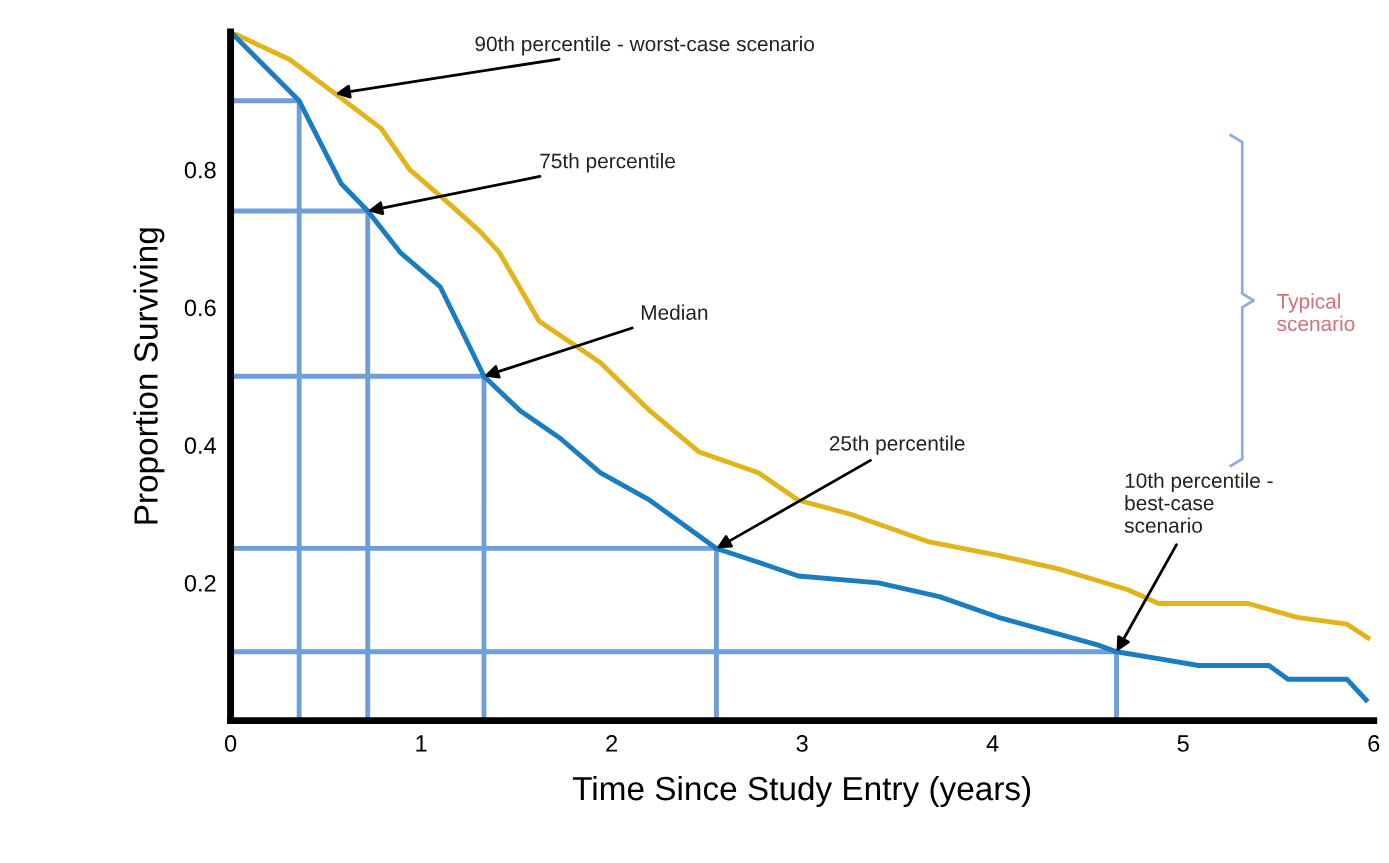  I want to click on x-tick-label: 0, so click(230, 743).